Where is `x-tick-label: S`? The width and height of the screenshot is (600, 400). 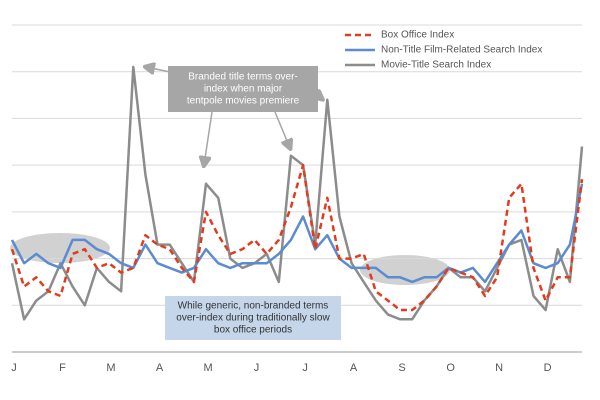 x-tick-label: S is located at coordinates (401, 368).